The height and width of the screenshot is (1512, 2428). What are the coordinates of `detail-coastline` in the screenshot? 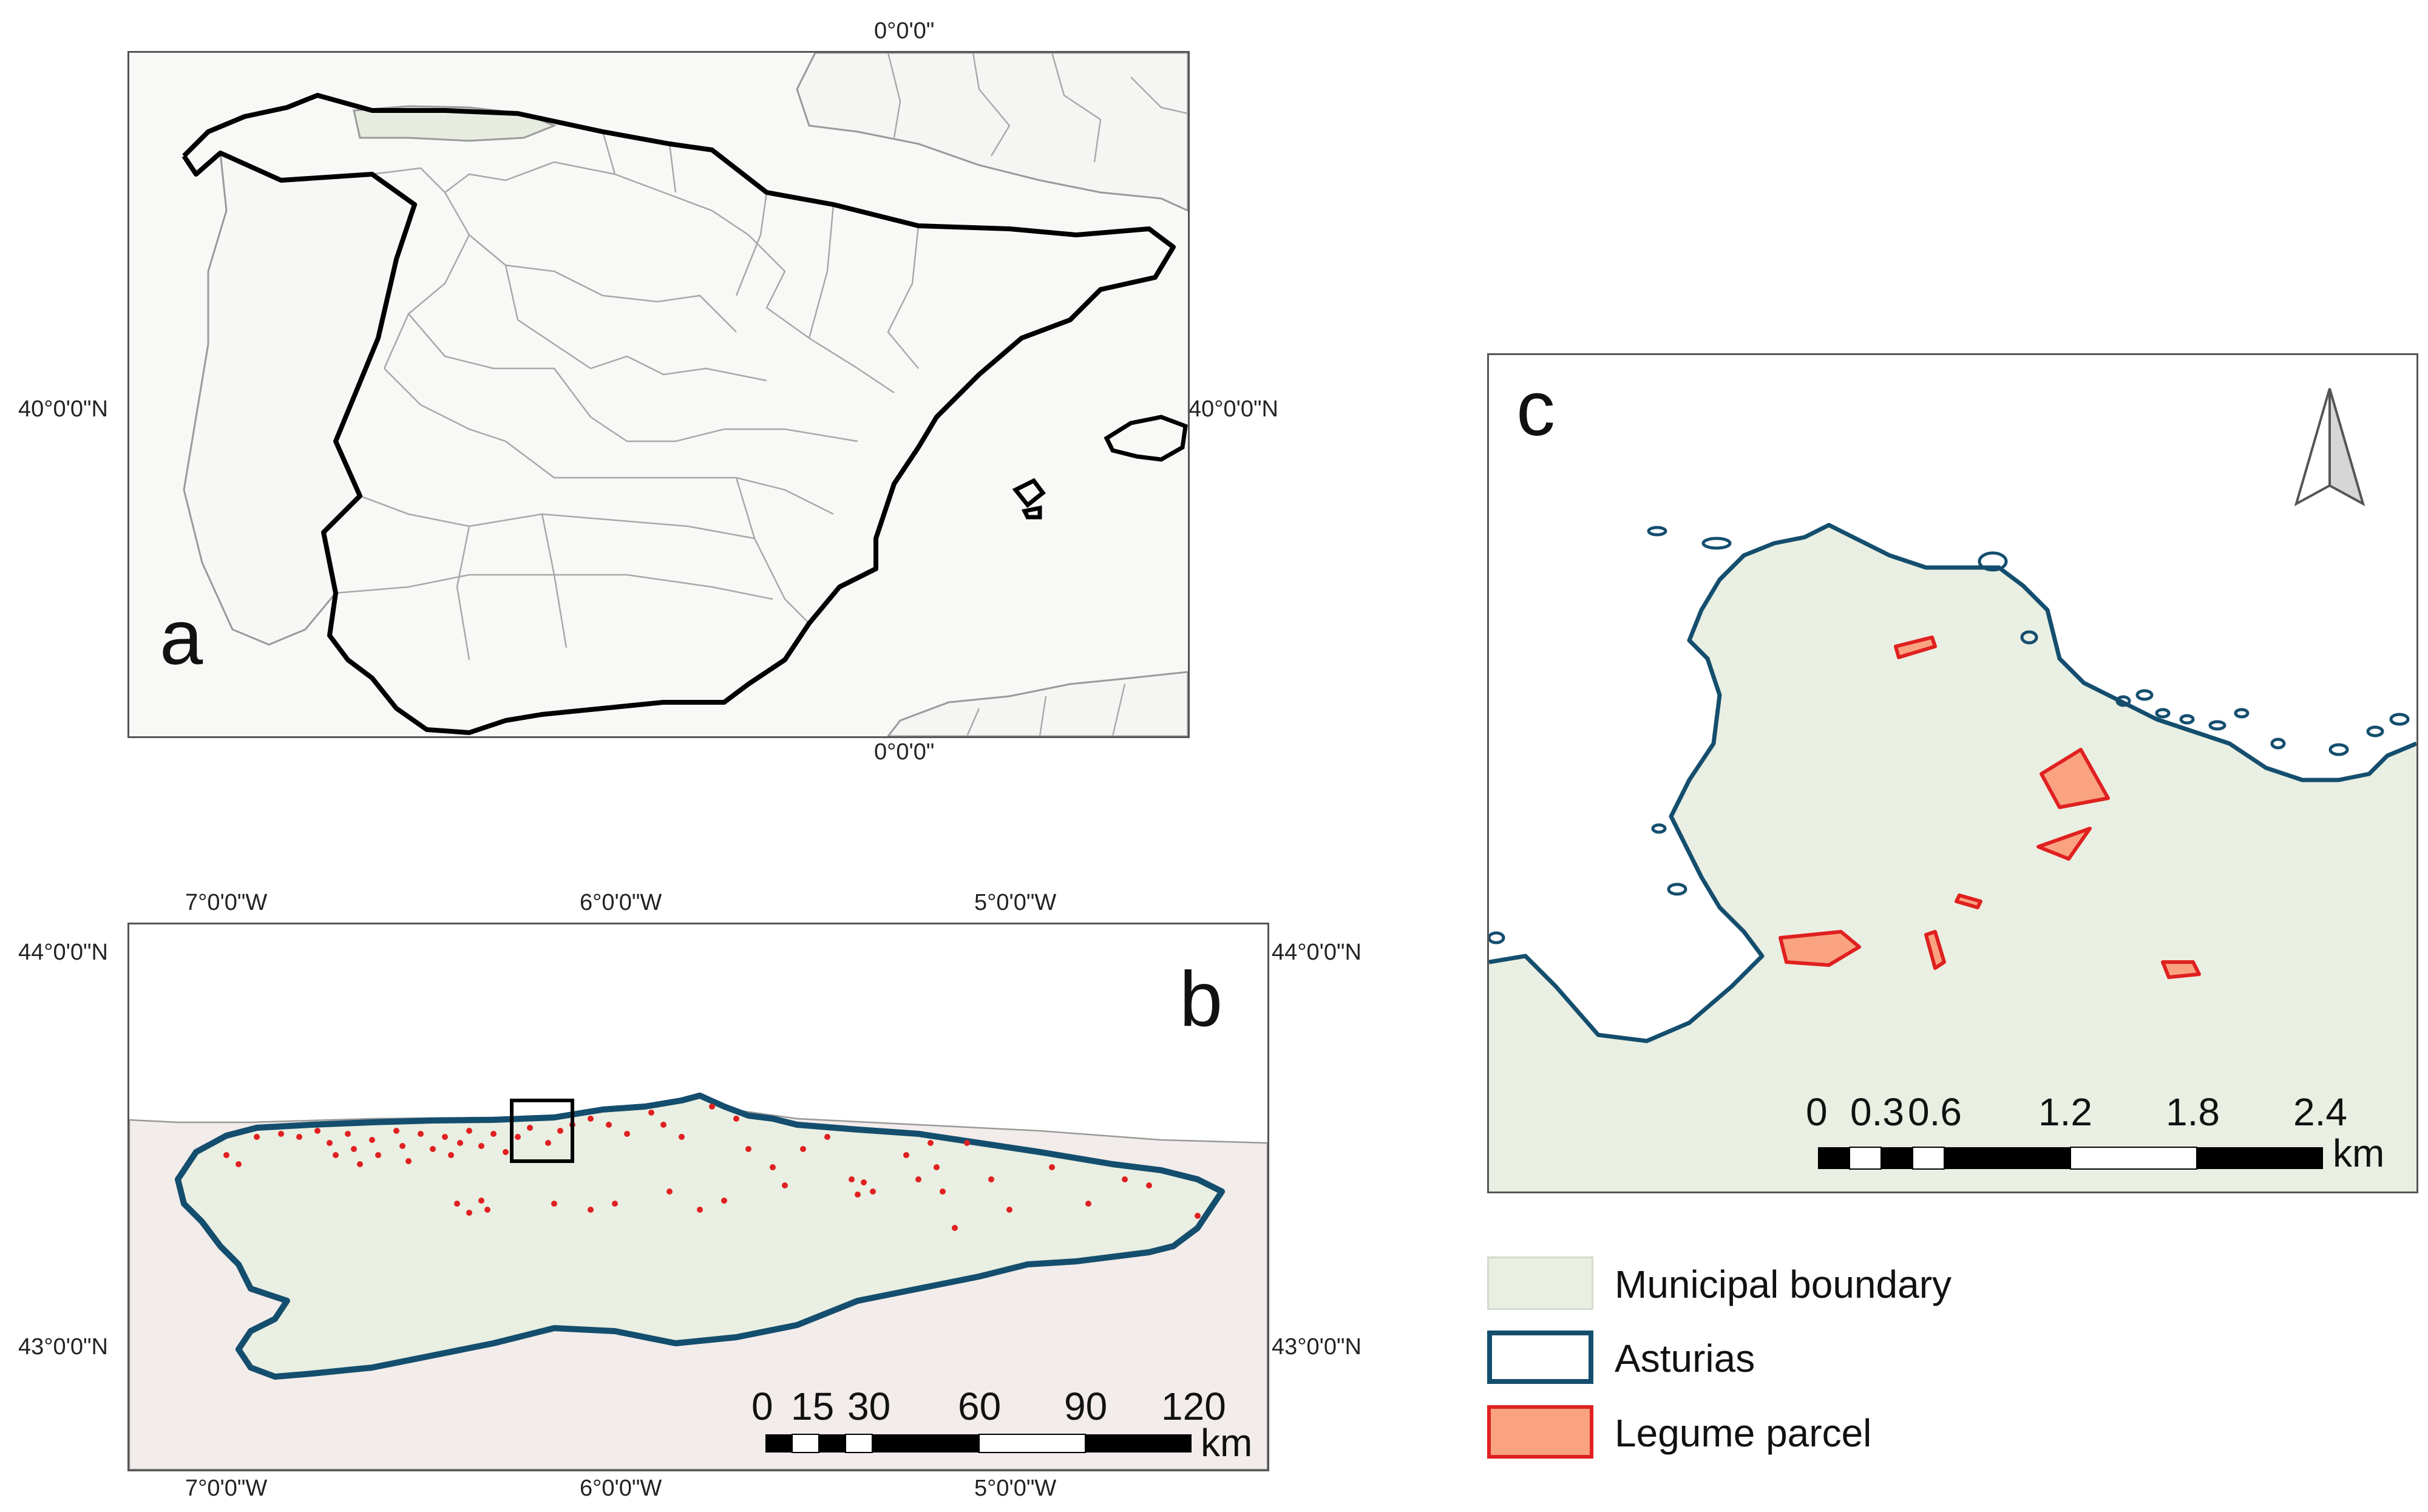 It's located at (1952, 783).